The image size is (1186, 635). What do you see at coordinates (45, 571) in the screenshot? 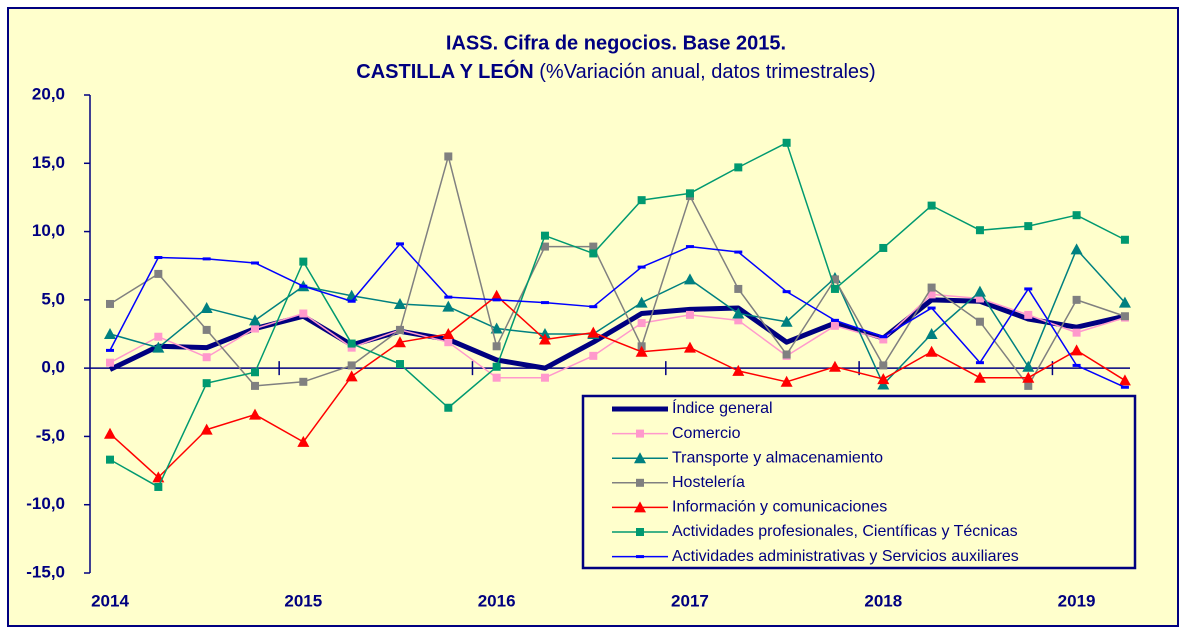
I see `y-tick-label: -15,0` at bounding box center [45, 571].